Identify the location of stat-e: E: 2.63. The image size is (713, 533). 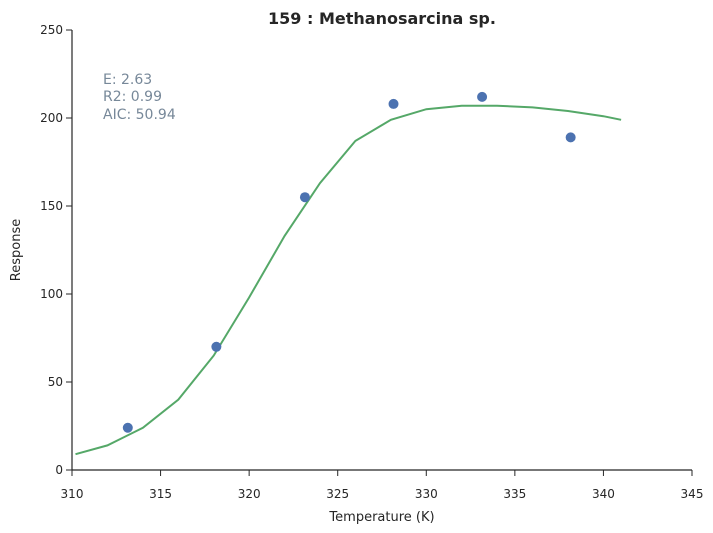
(127, 80).